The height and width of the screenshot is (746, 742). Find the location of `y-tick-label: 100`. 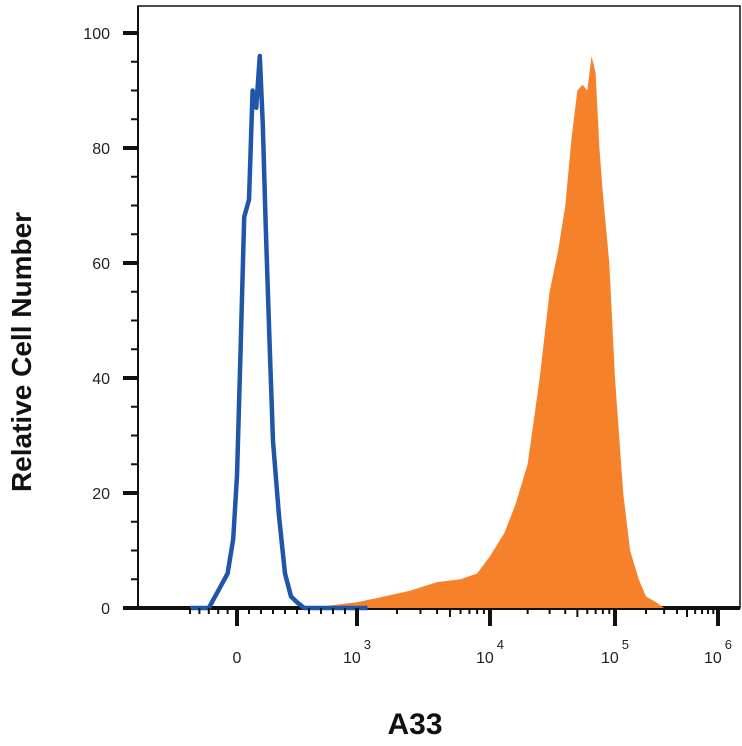

y-tick-label: 100 is located at coordinates (96, 34).